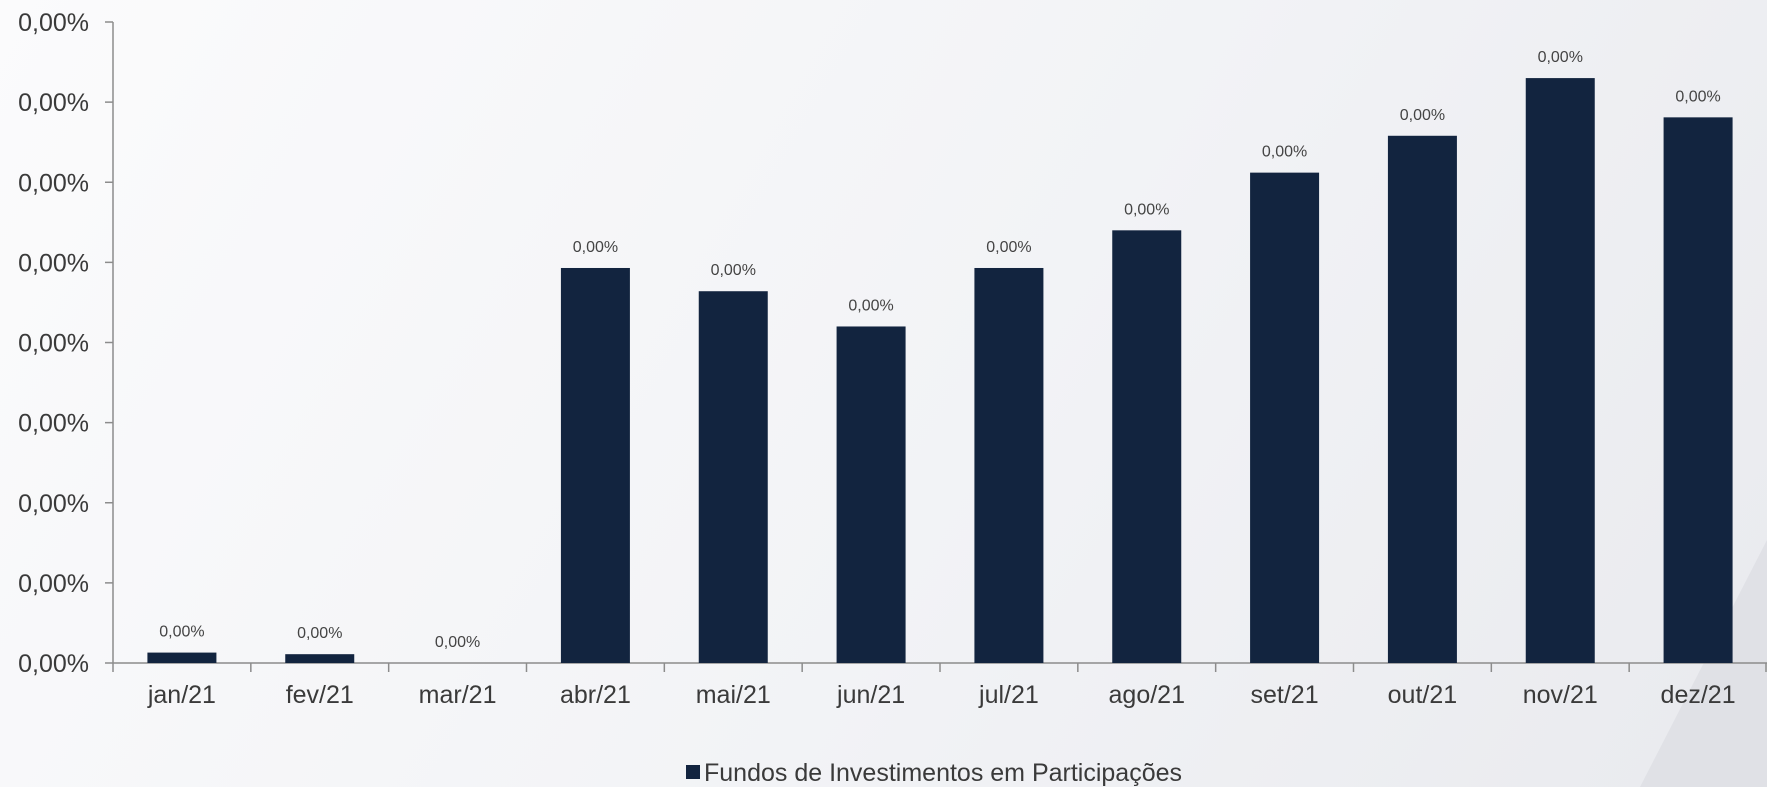  I want to click on x-tick-label: jan/21, so click(181, 695).